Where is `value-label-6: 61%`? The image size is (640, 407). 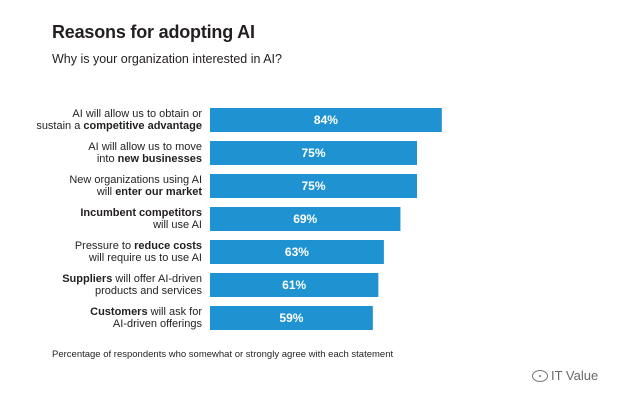 value-label-6: 61% is located at coordinates (294, 285).